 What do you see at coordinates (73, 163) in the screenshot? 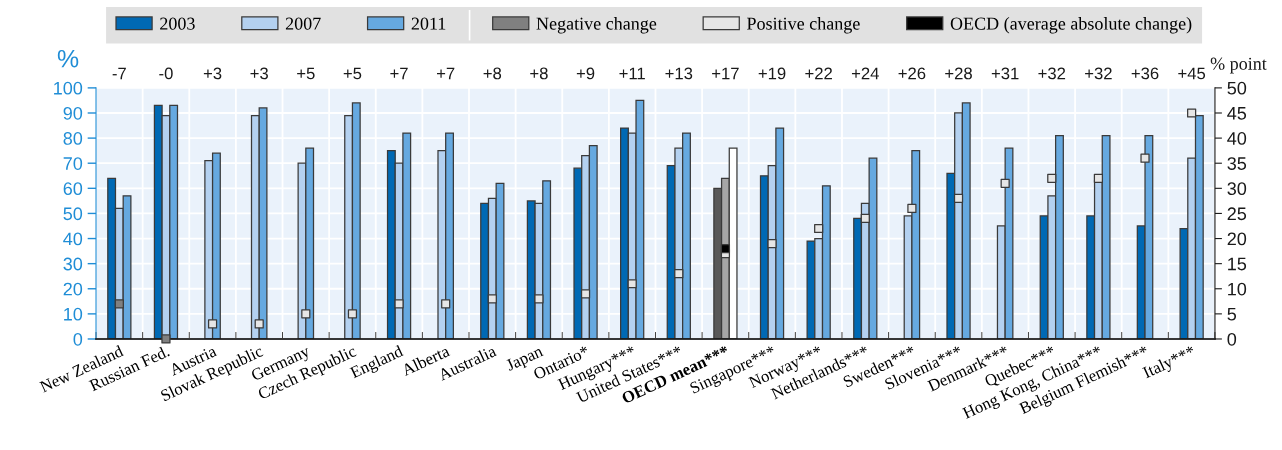
I see `y-tick-label: 70` at bounding box center [73, 163].